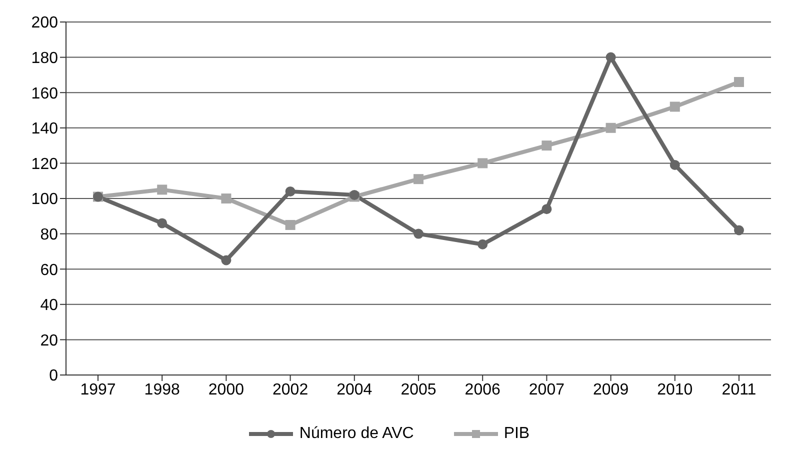 The image size is (789, 471). Describe the element at coordinates (98, 389) in the screenshot. I see `x-tick-label: 1997` at that location.